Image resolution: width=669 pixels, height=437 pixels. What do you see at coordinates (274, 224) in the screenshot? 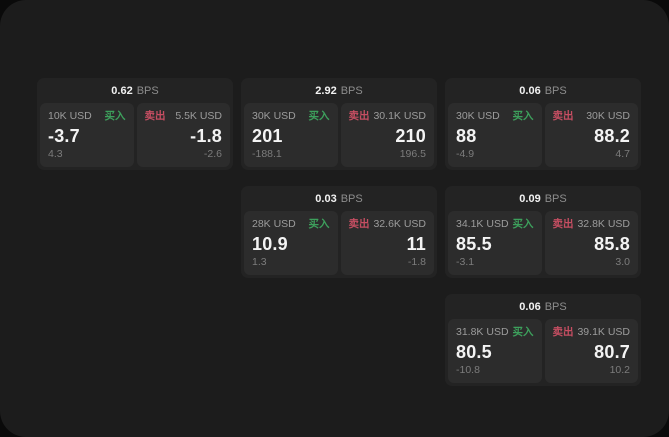
I see `buy-amount: 28K USD` at bounding box center [274, 224].